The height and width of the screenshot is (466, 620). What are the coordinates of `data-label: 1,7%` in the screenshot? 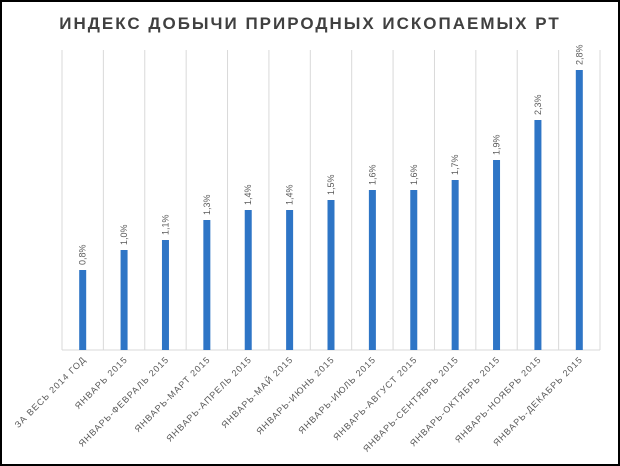 It's located at (455, 164).